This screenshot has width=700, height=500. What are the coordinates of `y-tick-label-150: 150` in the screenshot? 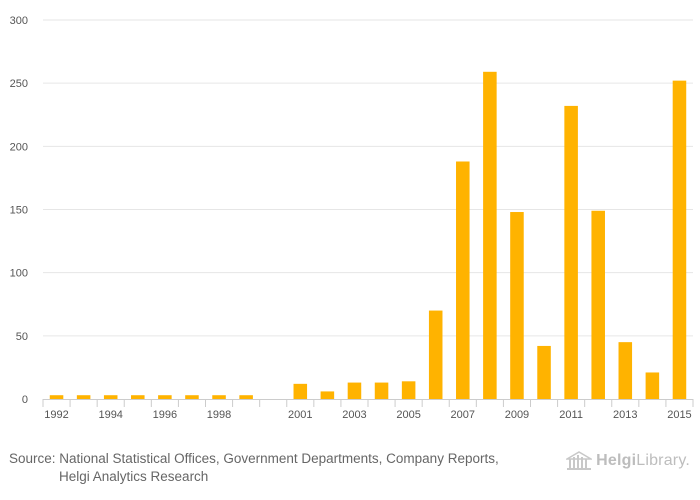 It's located at (19, 211).